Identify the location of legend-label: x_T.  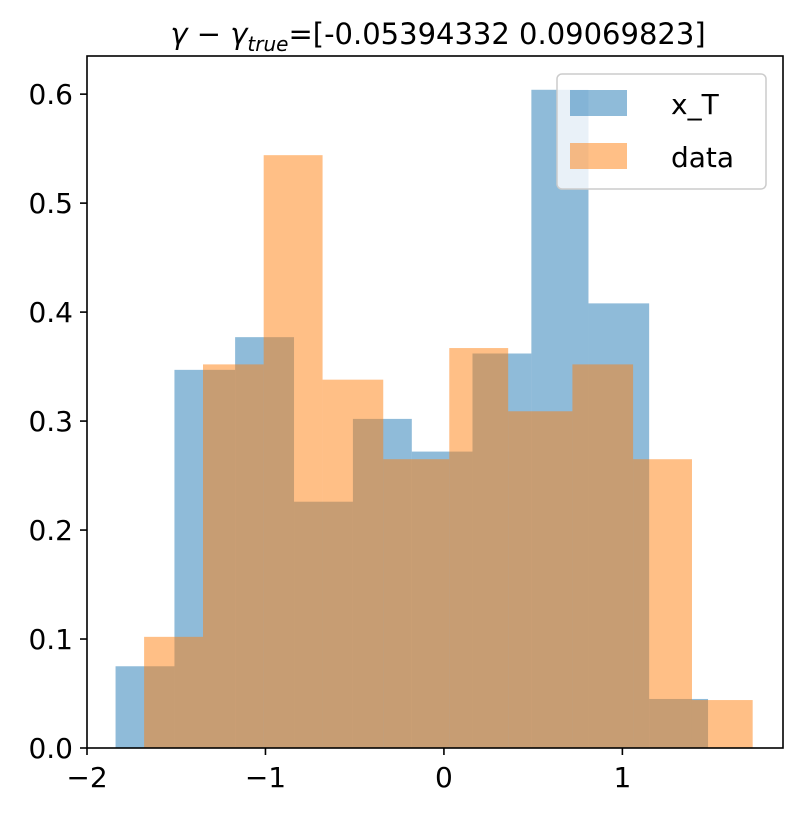
(695, 104).